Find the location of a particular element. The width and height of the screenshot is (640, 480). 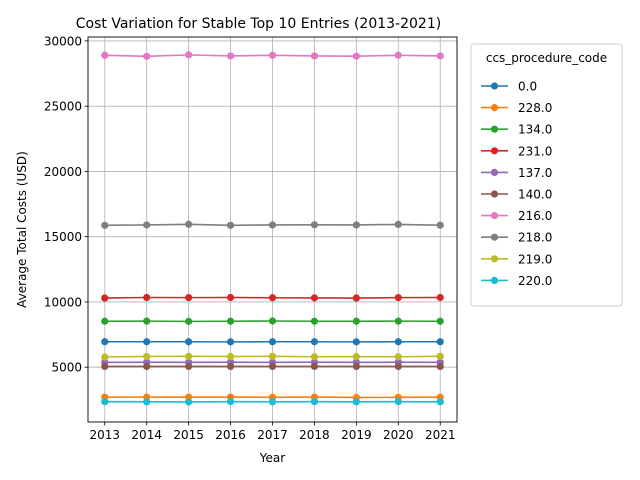

legend-label: 218.0 is located at coordinates (535, 238).